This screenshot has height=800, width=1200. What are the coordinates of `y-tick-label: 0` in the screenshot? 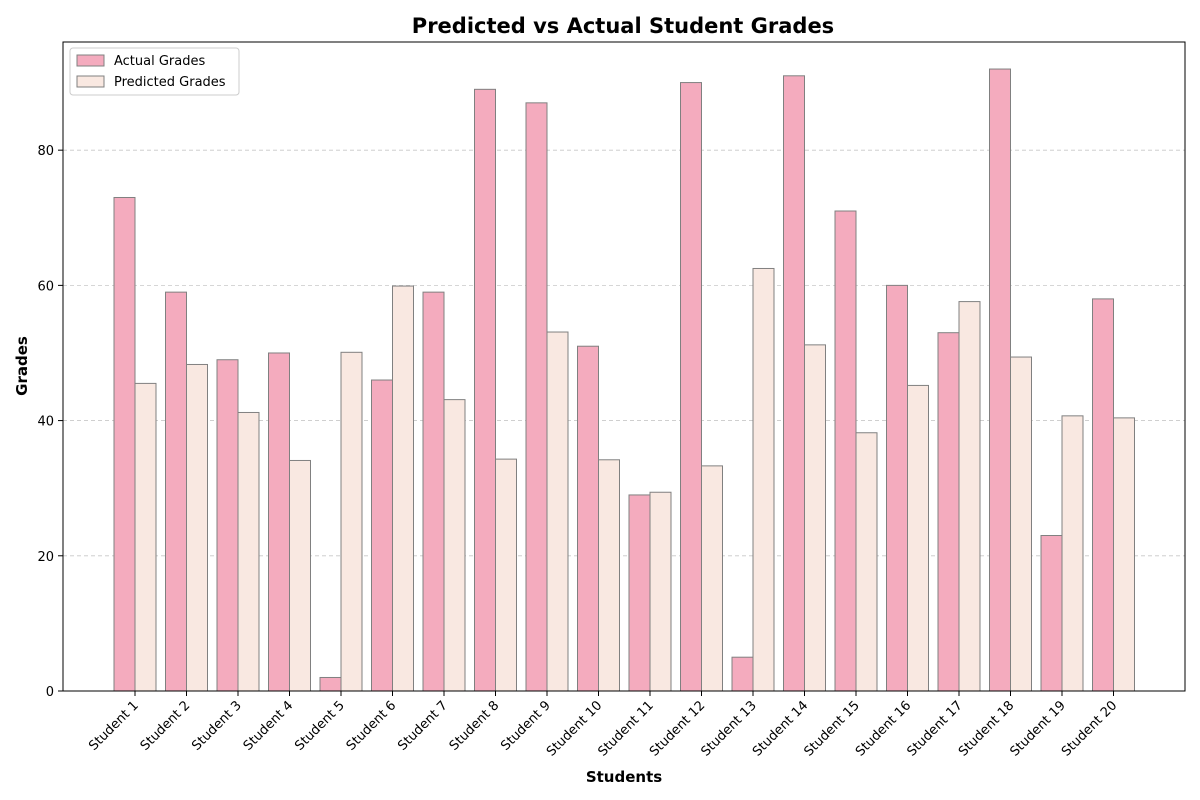 It's located at (50, 692).